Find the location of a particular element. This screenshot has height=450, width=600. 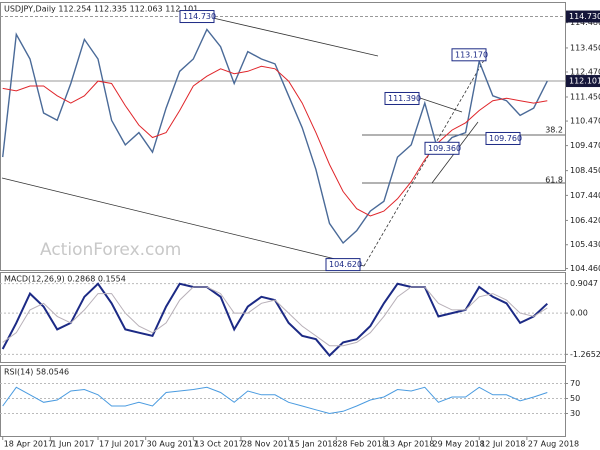

y-tick-label: 108.450 is located at coordinates (585, 170).